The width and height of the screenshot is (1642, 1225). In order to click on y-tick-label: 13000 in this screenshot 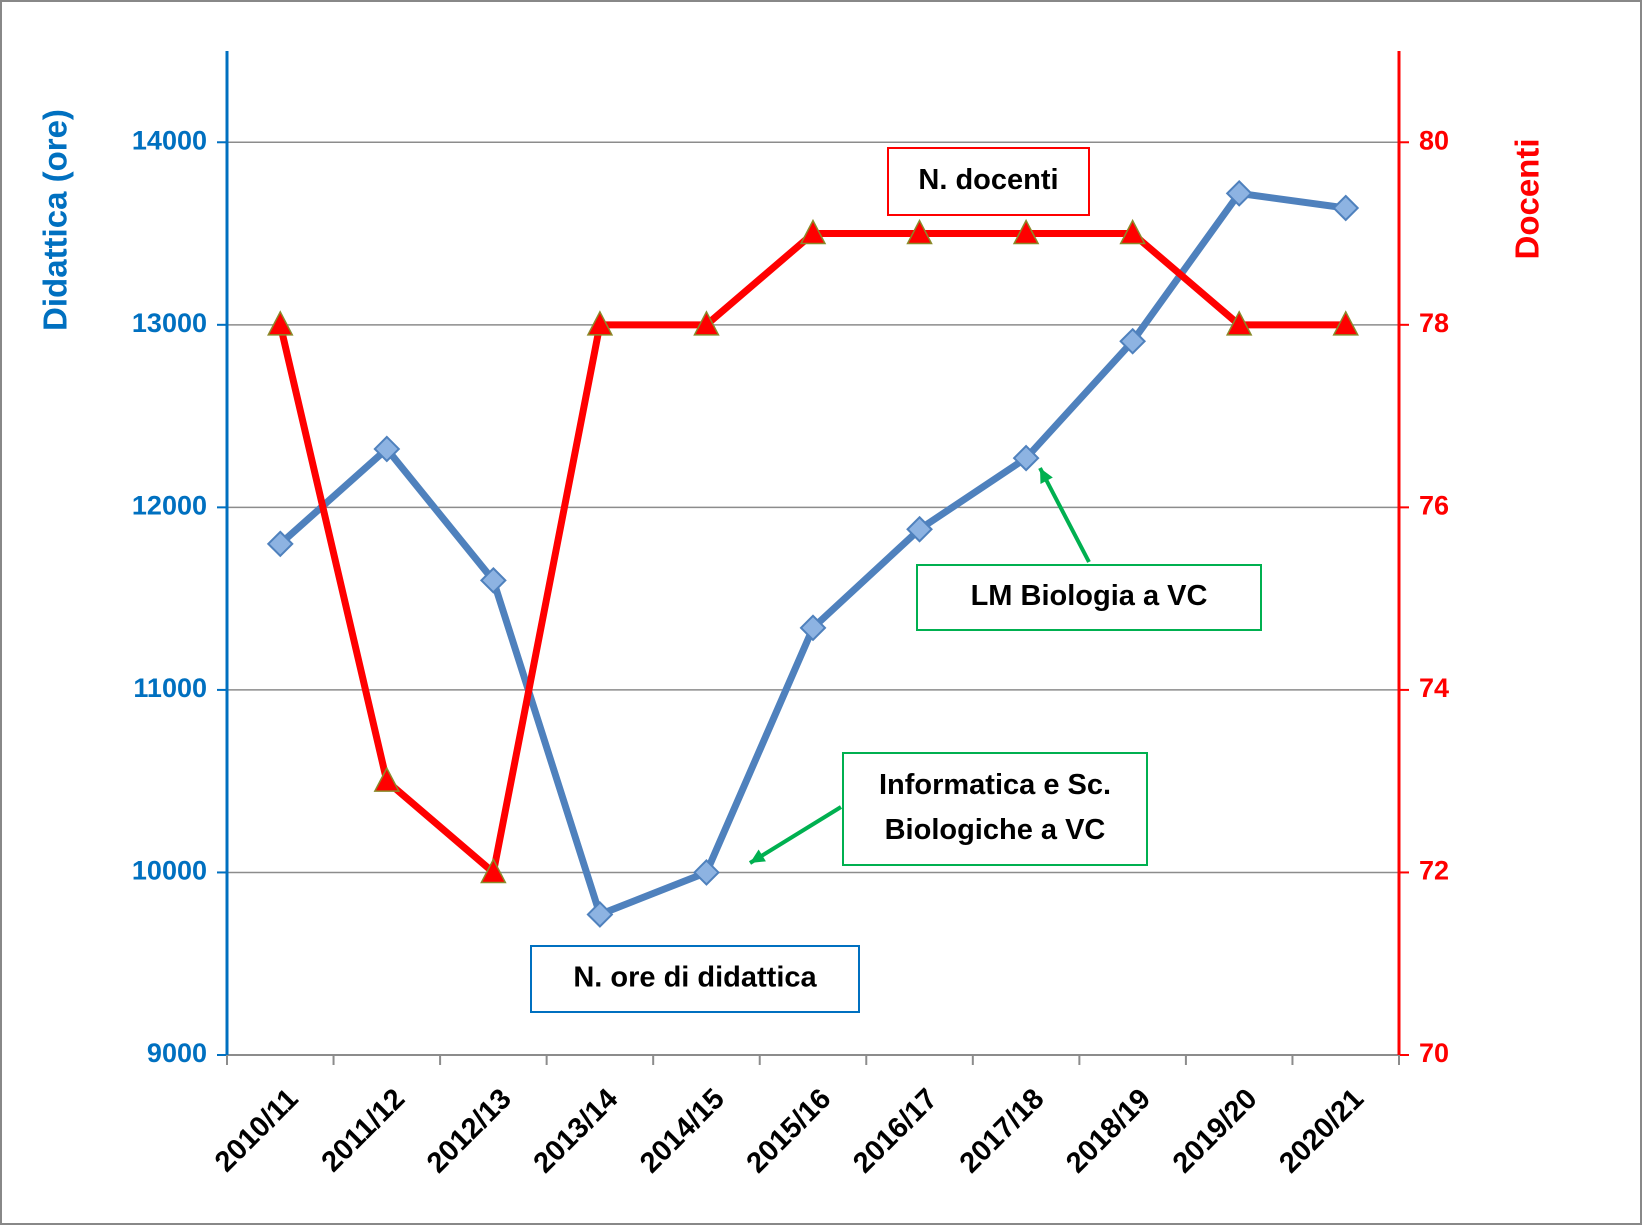, I will do `click(169, 323)`.